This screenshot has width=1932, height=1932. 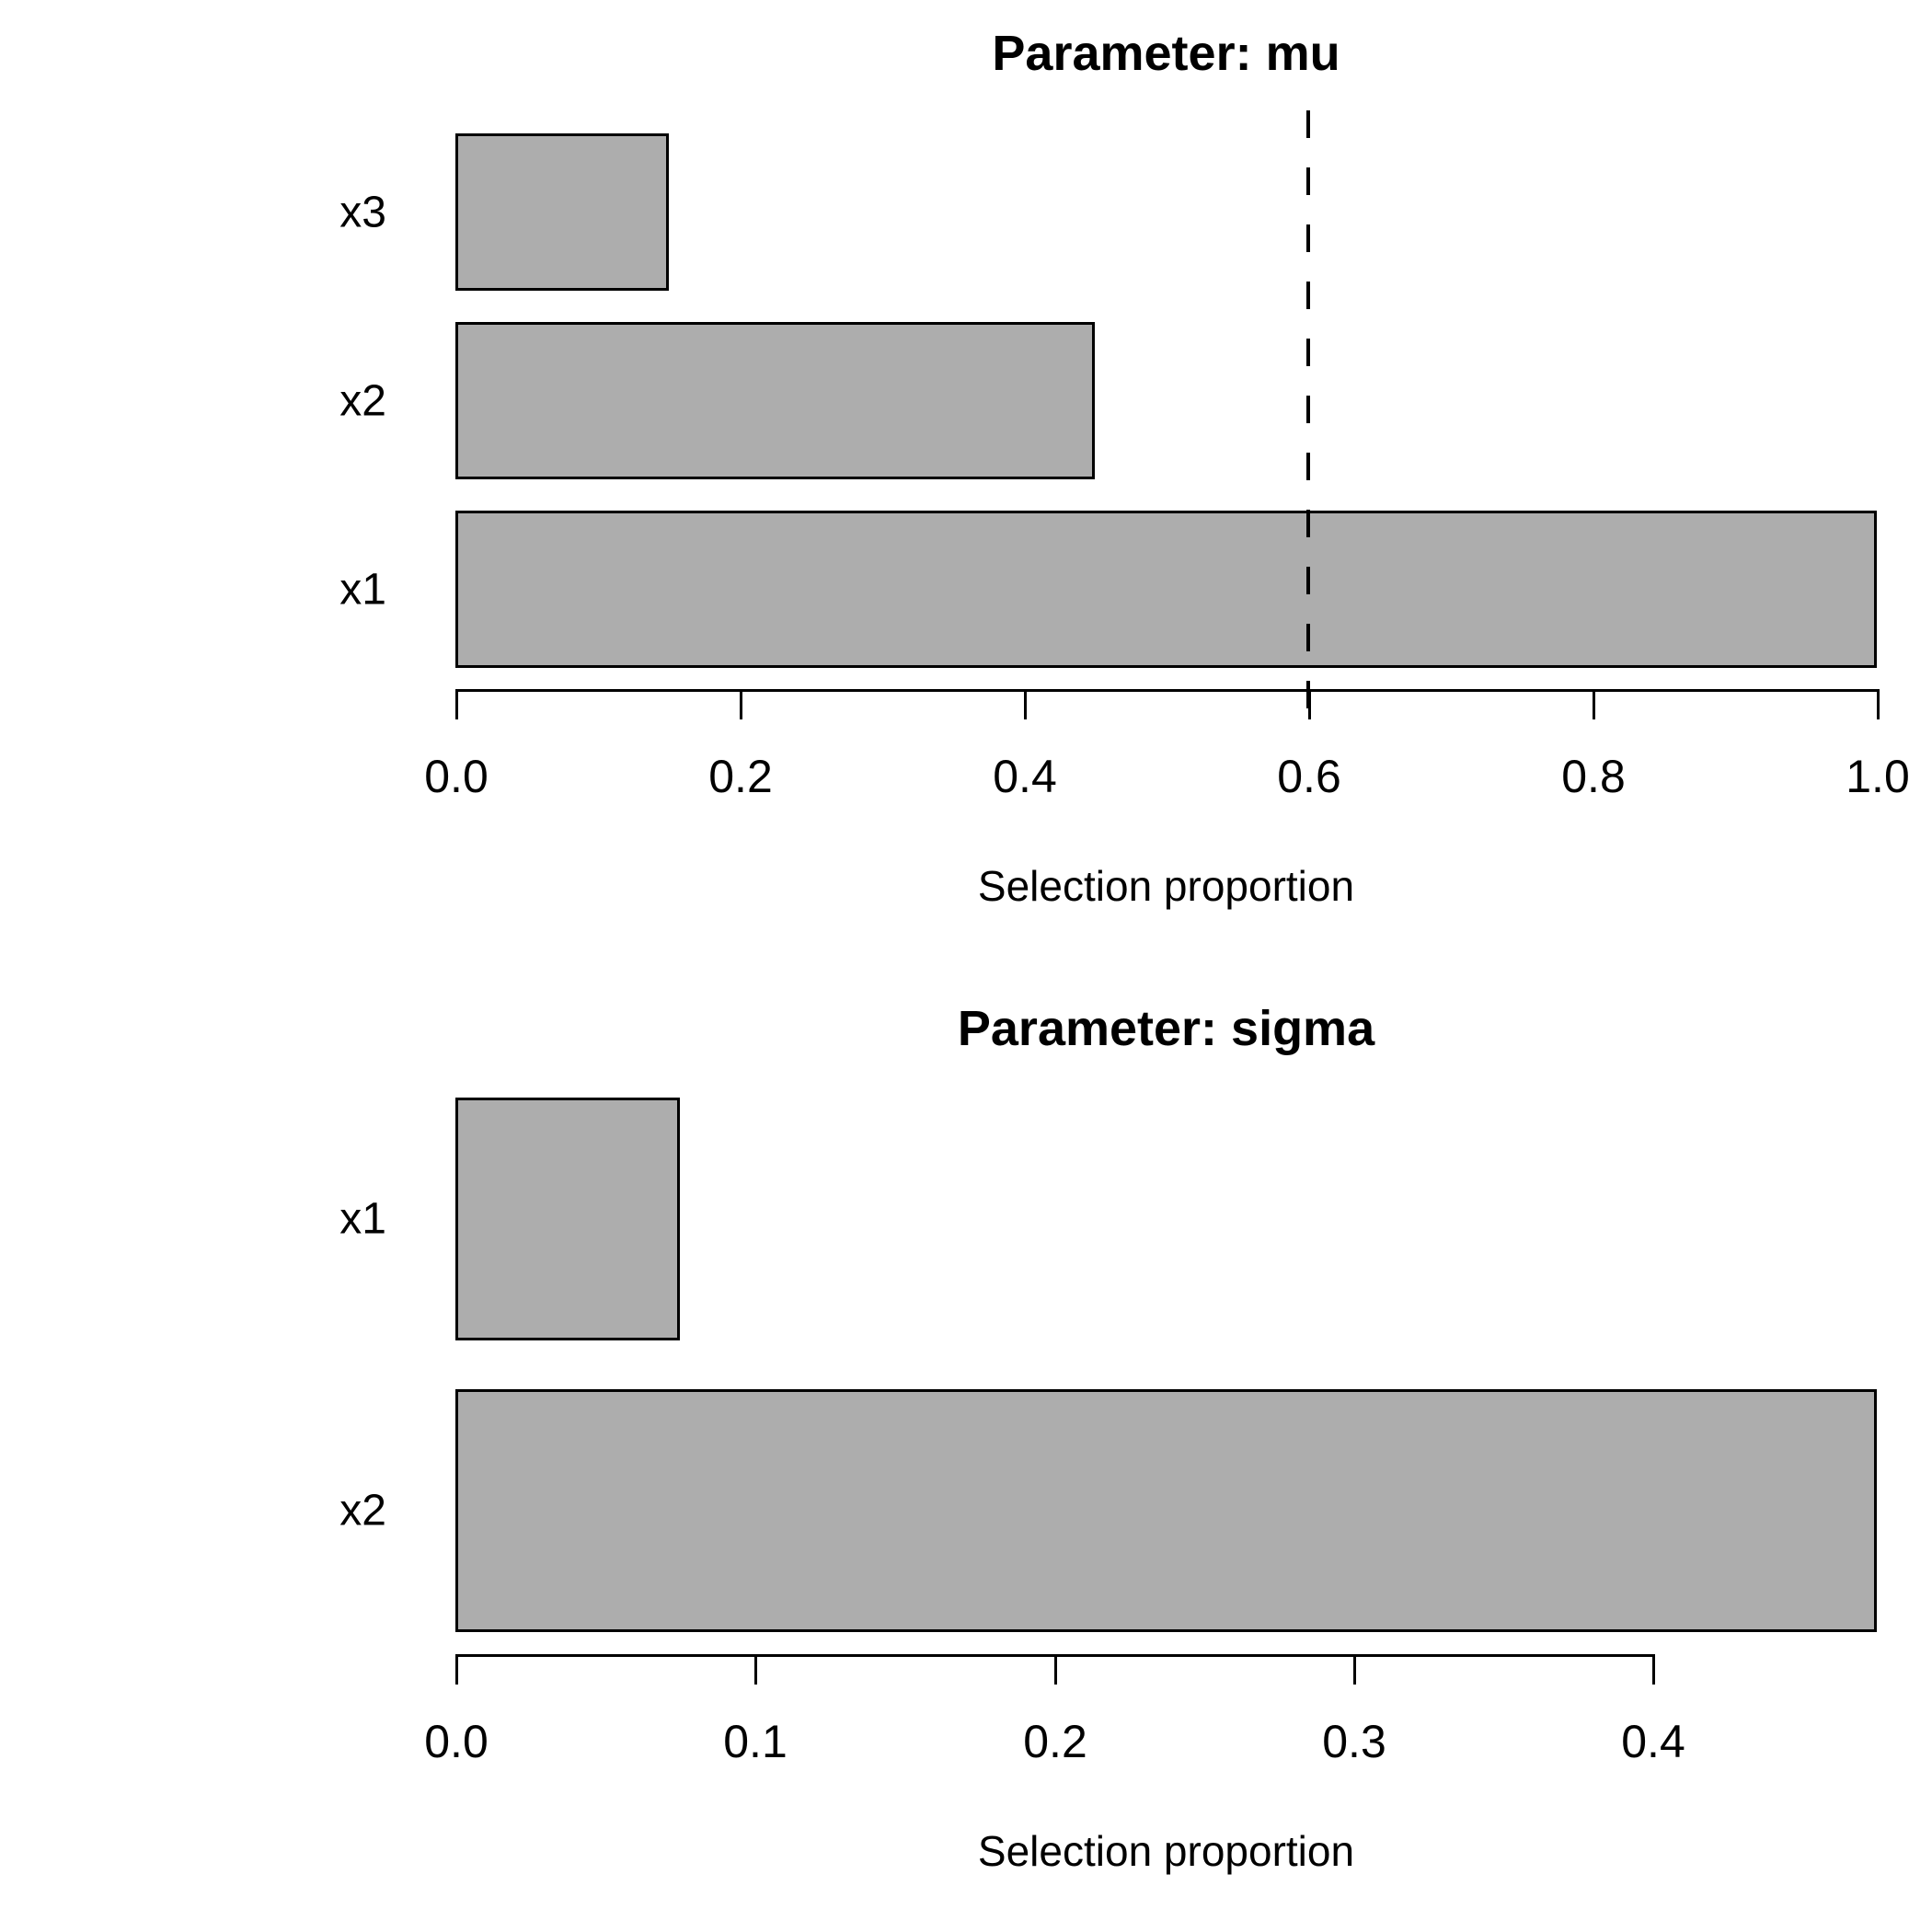 What do you see at coordinates (1309, 776) in the screenshot?
I see `x-axis-tick-label: 0.6` at bounding box center [1309, 776].